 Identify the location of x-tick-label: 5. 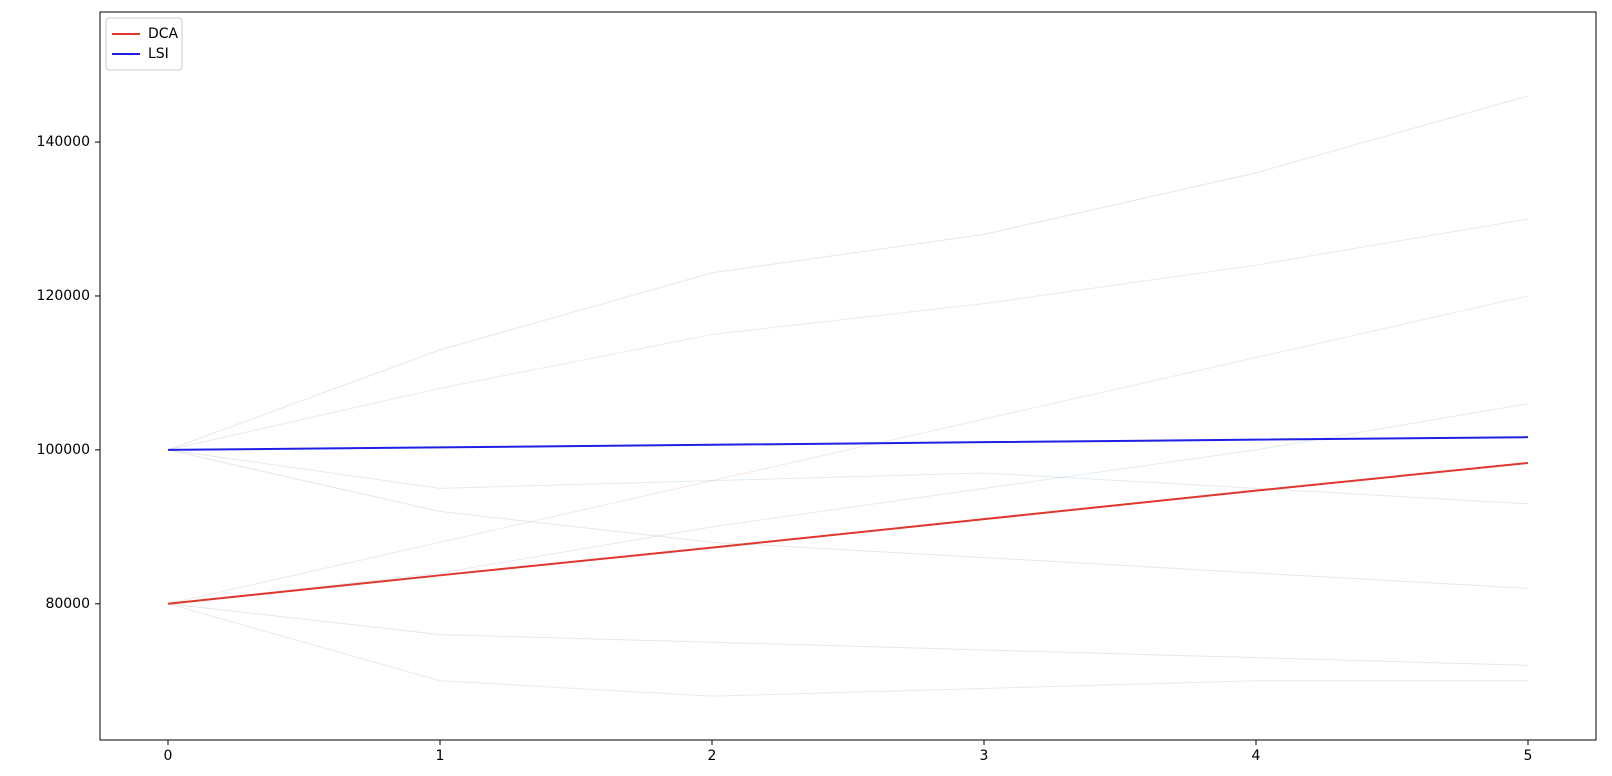
(1528, 756).